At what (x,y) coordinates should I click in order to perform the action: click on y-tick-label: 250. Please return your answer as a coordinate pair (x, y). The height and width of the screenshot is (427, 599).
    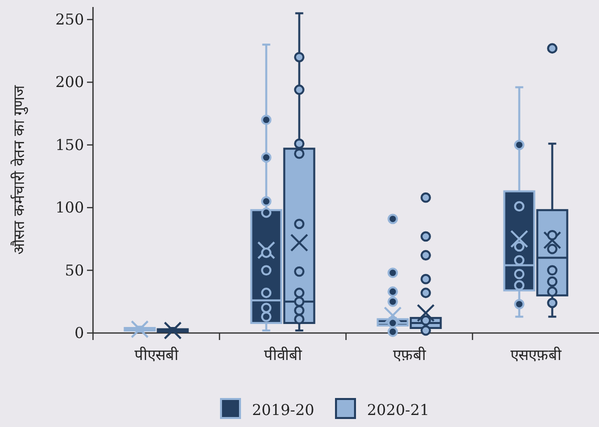
    Looking at the image, I should click on (69, 19).